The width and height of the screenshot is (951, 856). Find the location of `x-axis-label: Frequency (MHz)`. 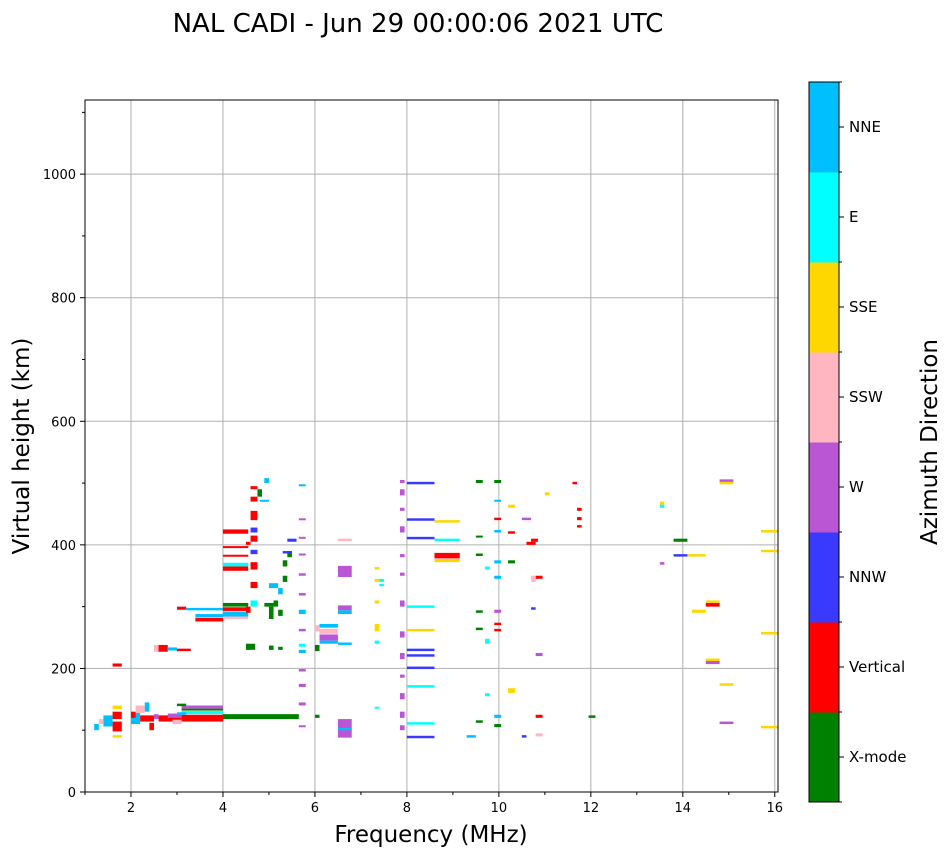

x-axis-label: Frequency (MHz) is located at coordinates (430, 835).